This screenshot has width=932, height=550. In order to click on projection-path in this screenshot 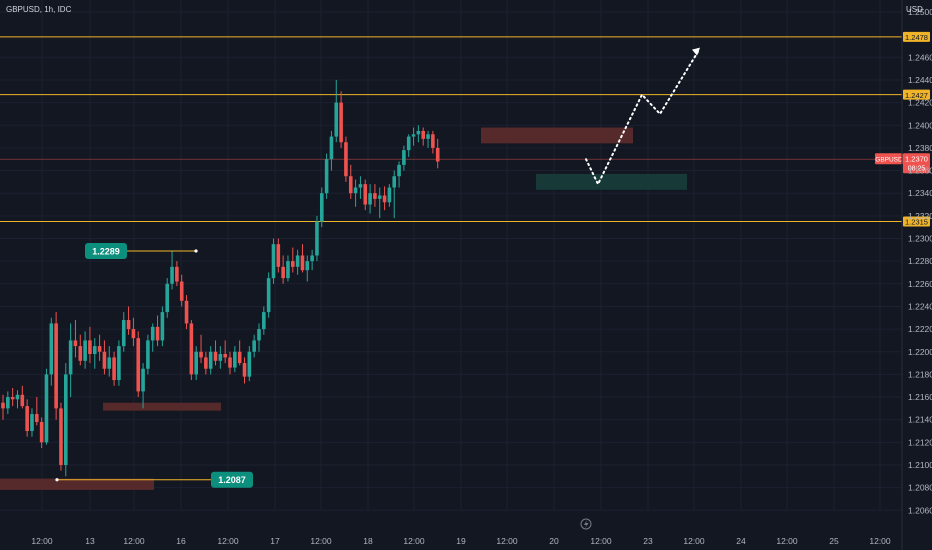, I will do `click(642, 117)`.